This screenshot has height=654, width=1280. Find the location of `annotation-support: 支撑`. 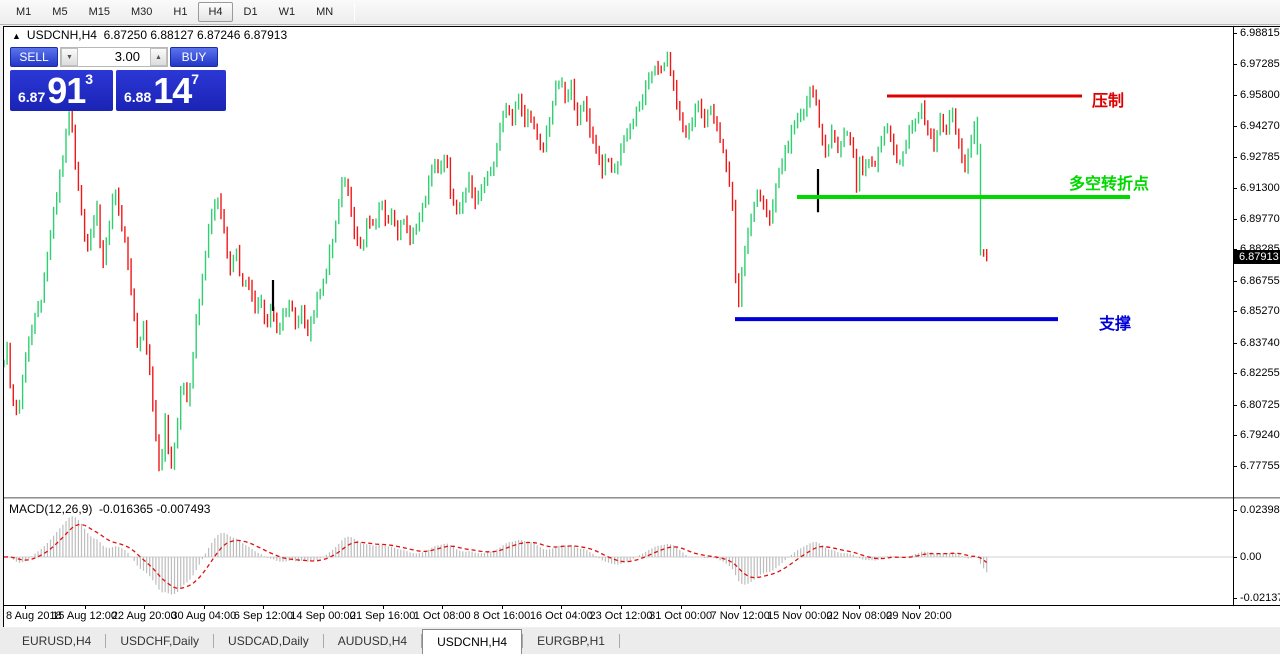

annotation-support: 支撑 is located at coordinates (933, 323).